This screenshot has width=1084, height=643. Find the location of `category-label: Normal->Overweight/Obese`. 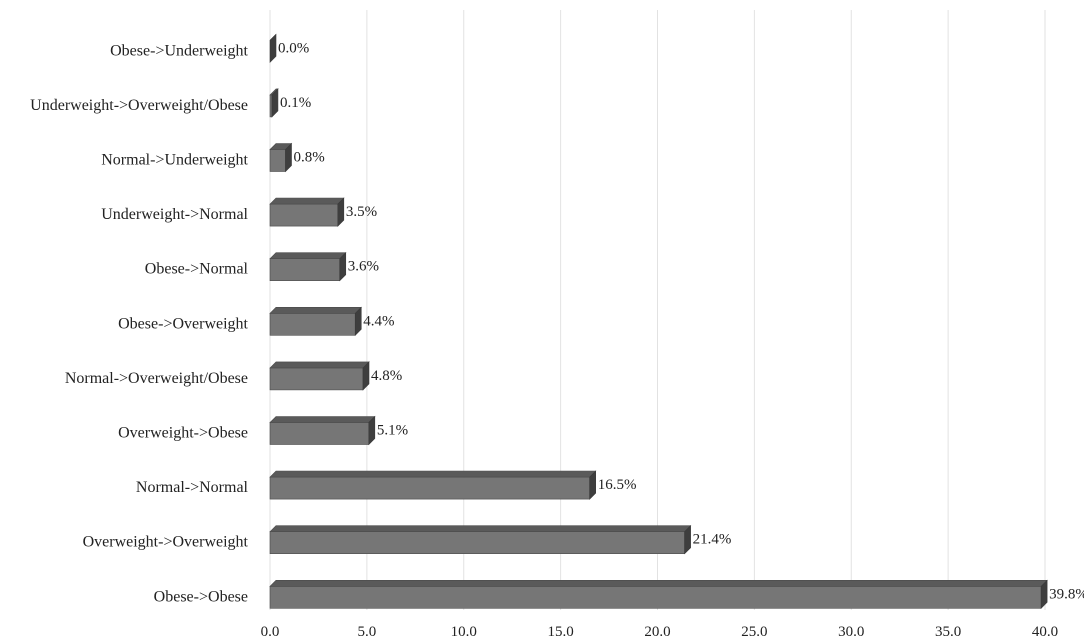

category-label: Normal->Overweight/Obese is located at coordinates (156, 378).